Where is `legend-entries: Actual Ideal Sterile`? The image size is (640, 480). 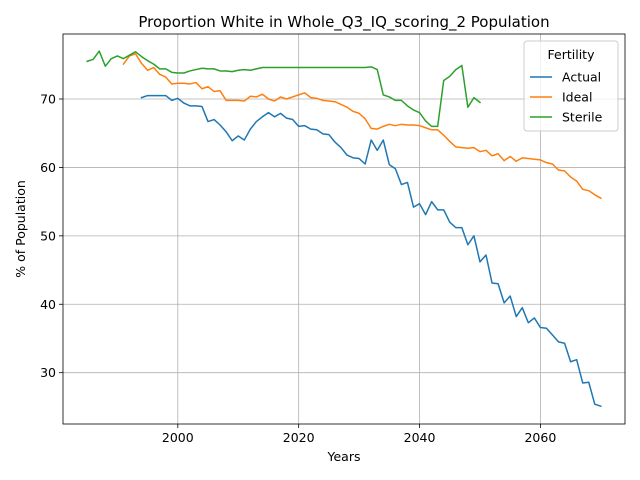 legend-entries: Actual Ideal Sterile is located at coordinates (566, 97).